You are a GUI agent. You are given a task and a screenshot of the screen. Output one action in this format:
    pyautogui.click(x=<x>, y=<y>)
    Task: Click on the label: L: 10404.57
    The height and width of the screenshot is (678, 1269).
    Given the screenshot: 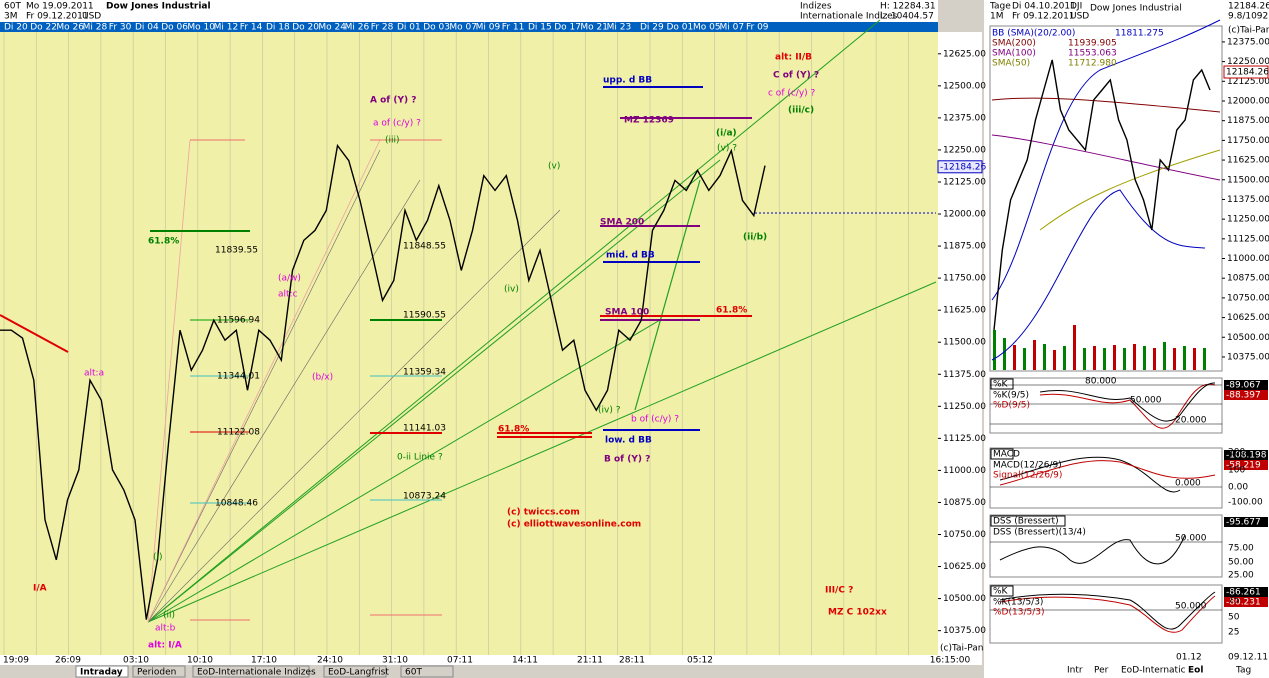 What is the action you would take?
    pyautogui.click(x=907, y=17)
    